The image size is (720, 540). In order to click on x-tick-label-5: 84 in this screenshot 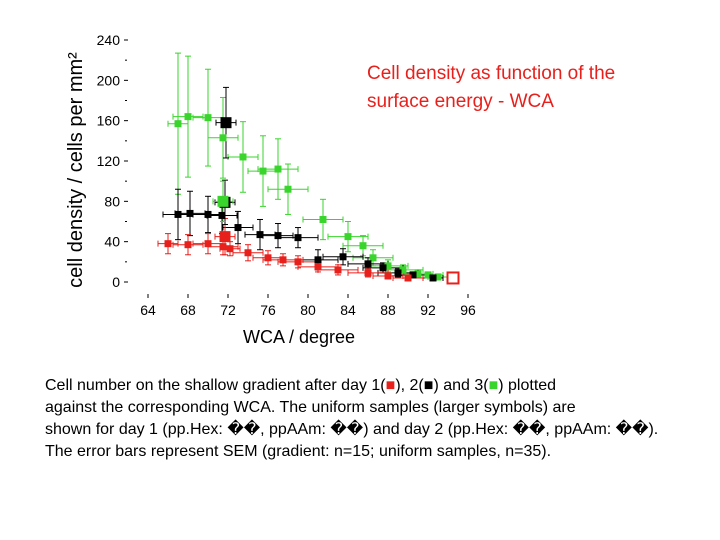, I will do `click(348, 310)`.